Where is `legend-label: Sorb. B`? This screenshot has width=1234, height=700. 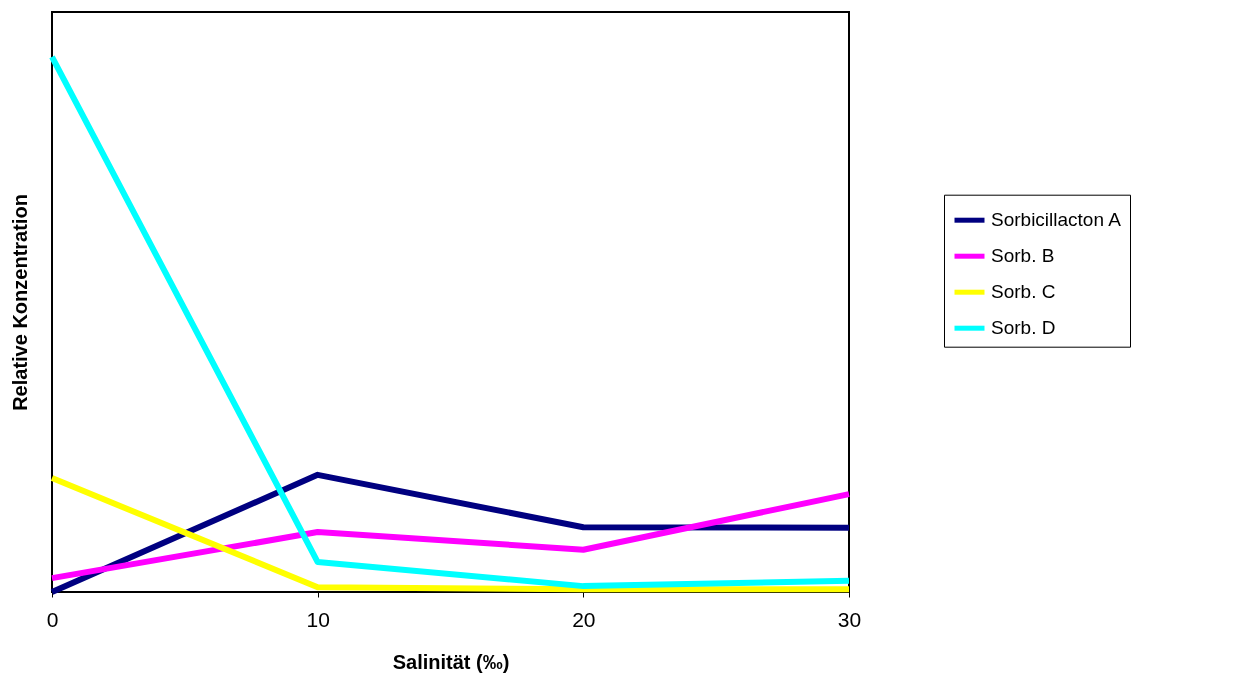 legend-label: Sorb. B is located at coordinates (1023, 256).